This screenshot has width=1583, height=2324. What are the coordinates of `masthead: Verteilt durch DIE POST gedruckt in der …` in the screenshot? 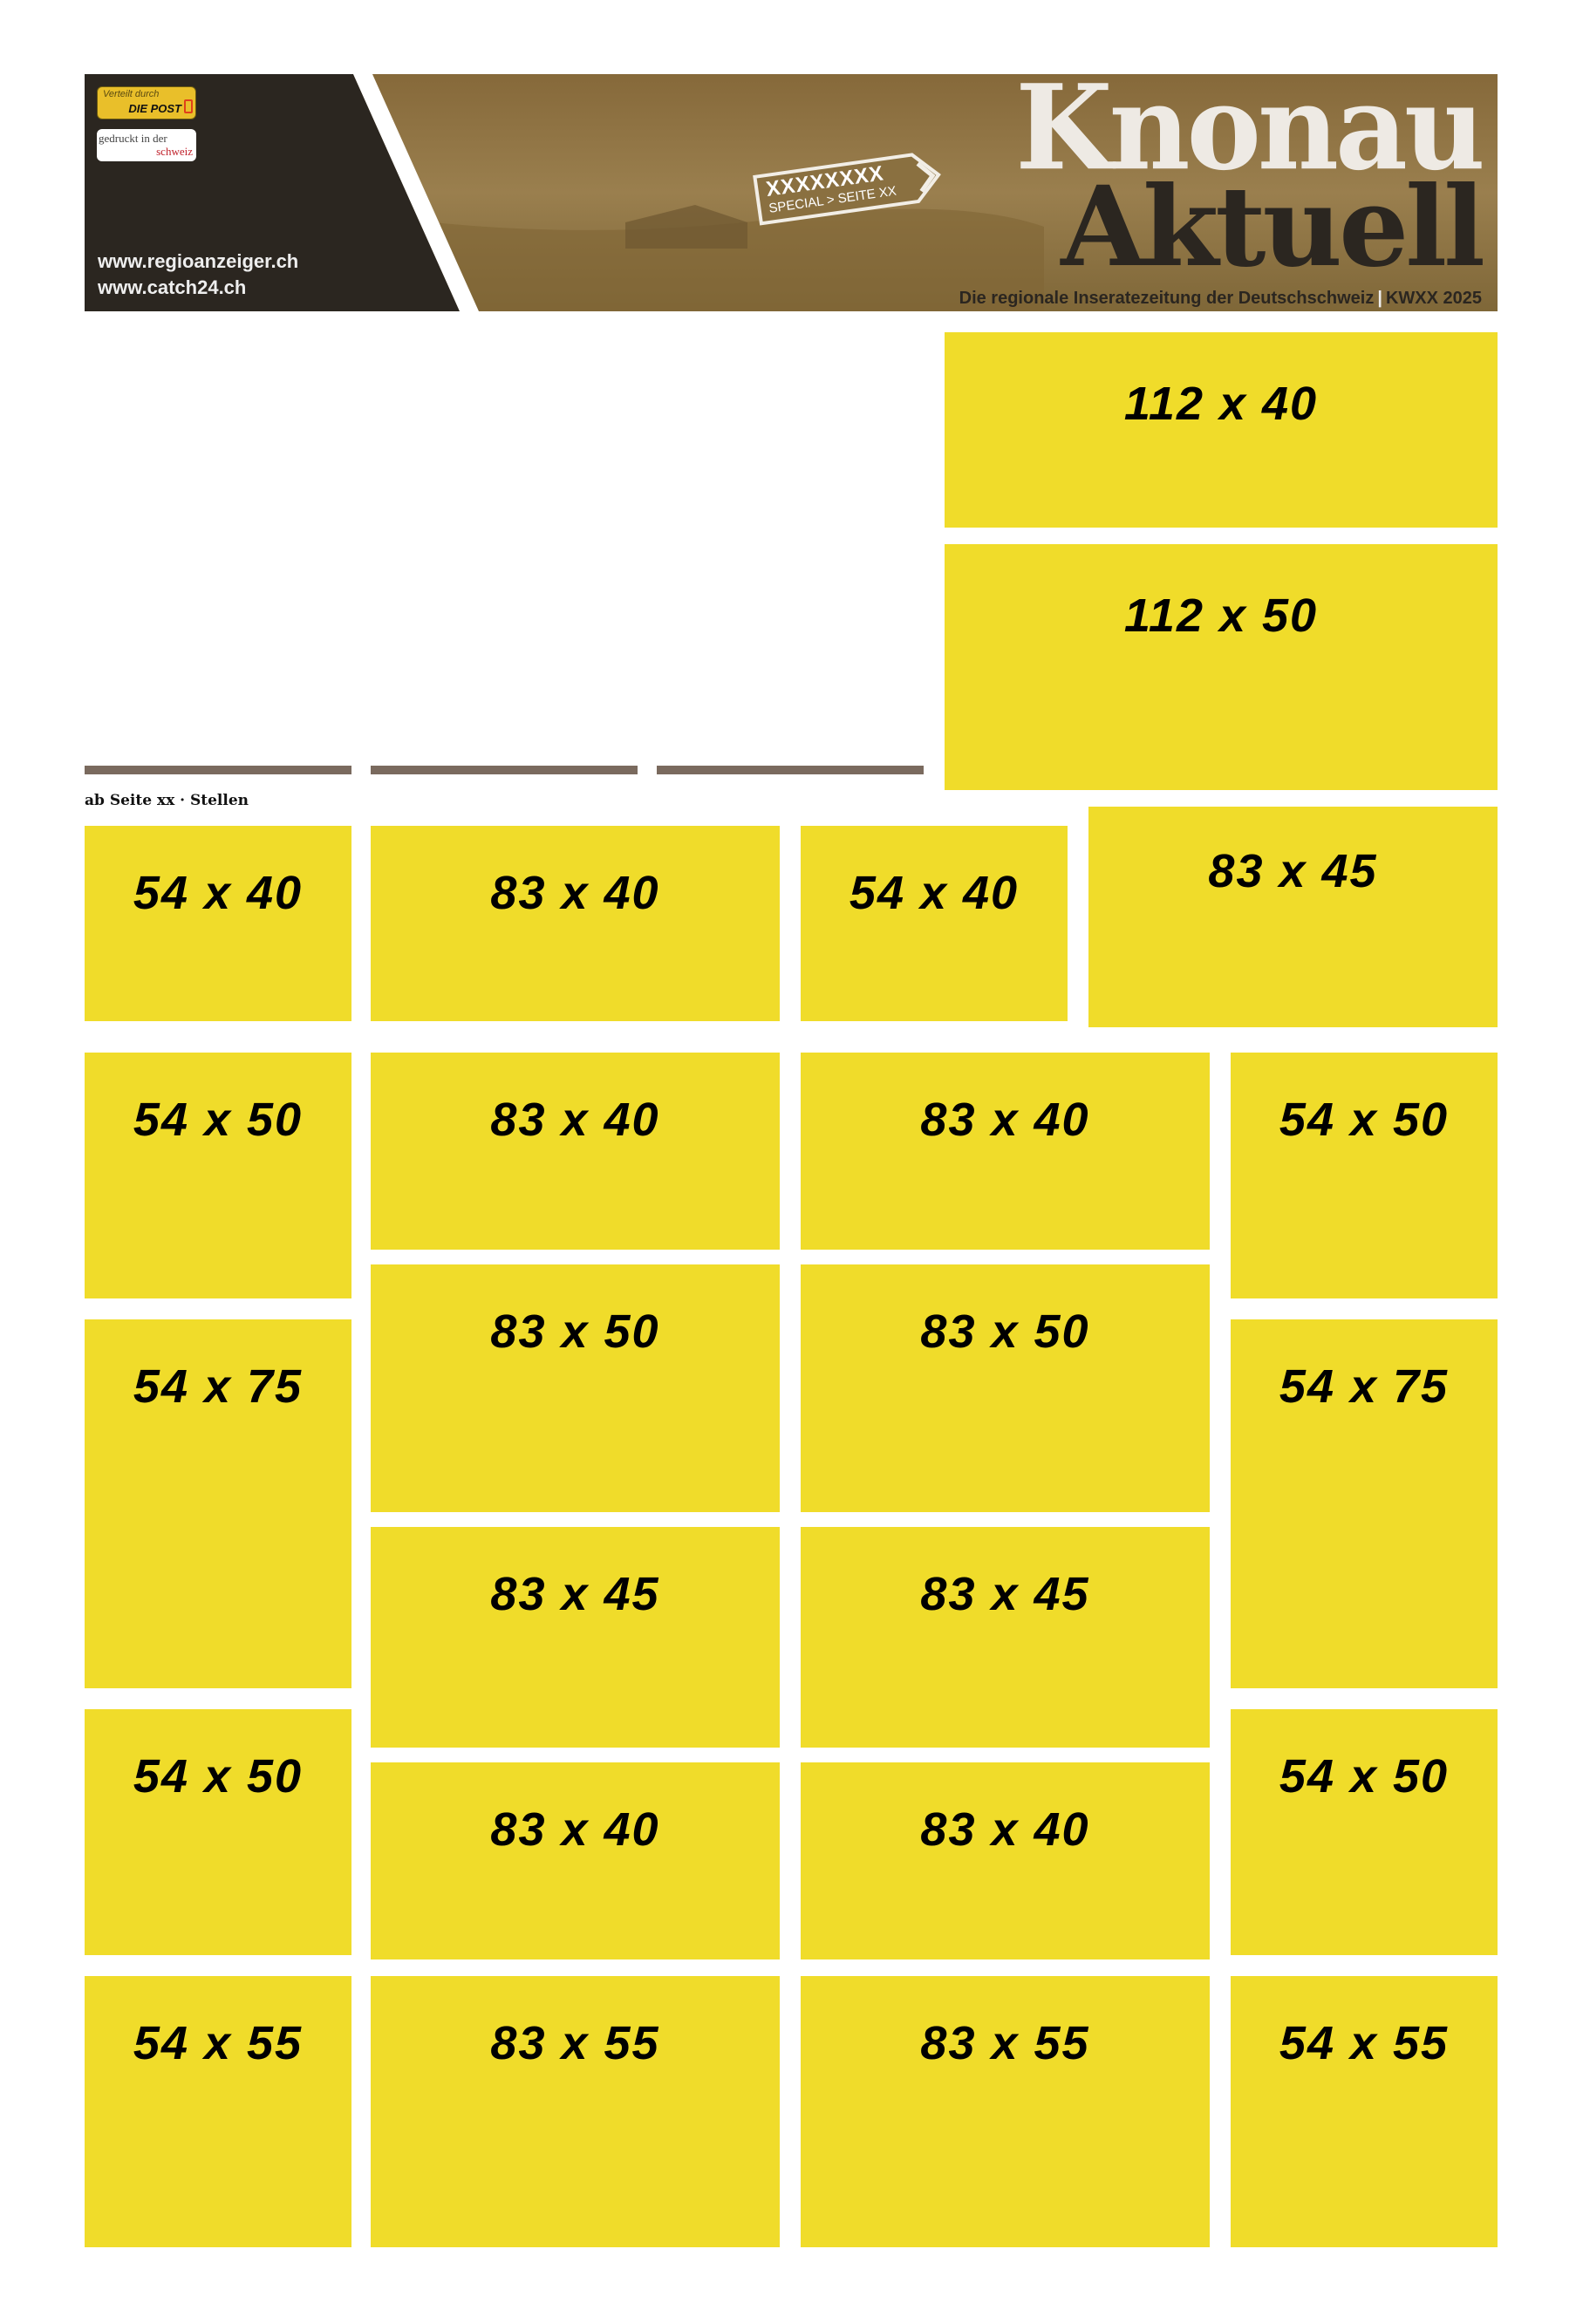 It's located at (791, 190).